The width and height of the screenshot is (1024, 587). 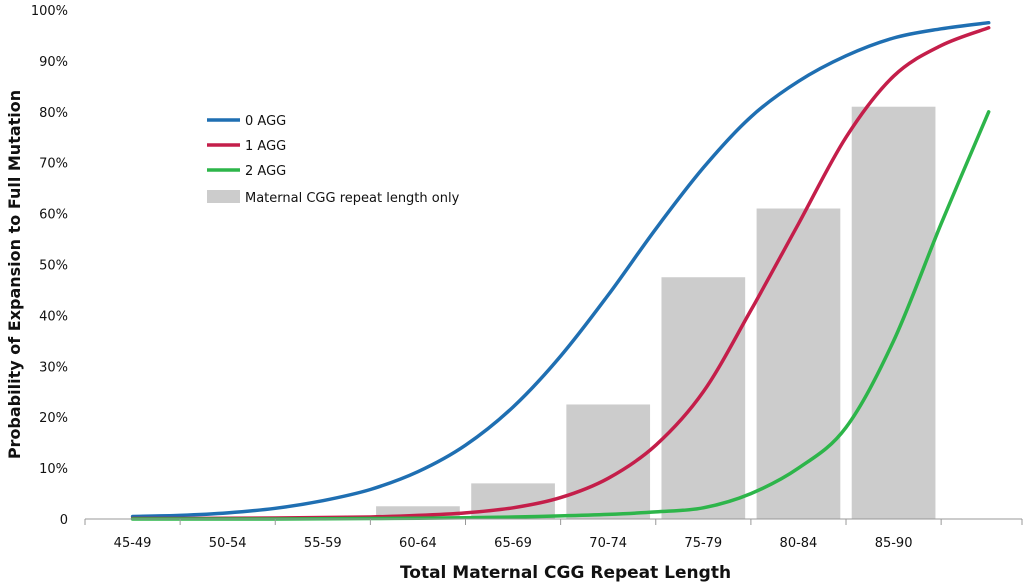 What do you see at coordinates (265, 121) in the screenshot?
I see `legend-label: 0 AGG` at bounding box center [265, 121].